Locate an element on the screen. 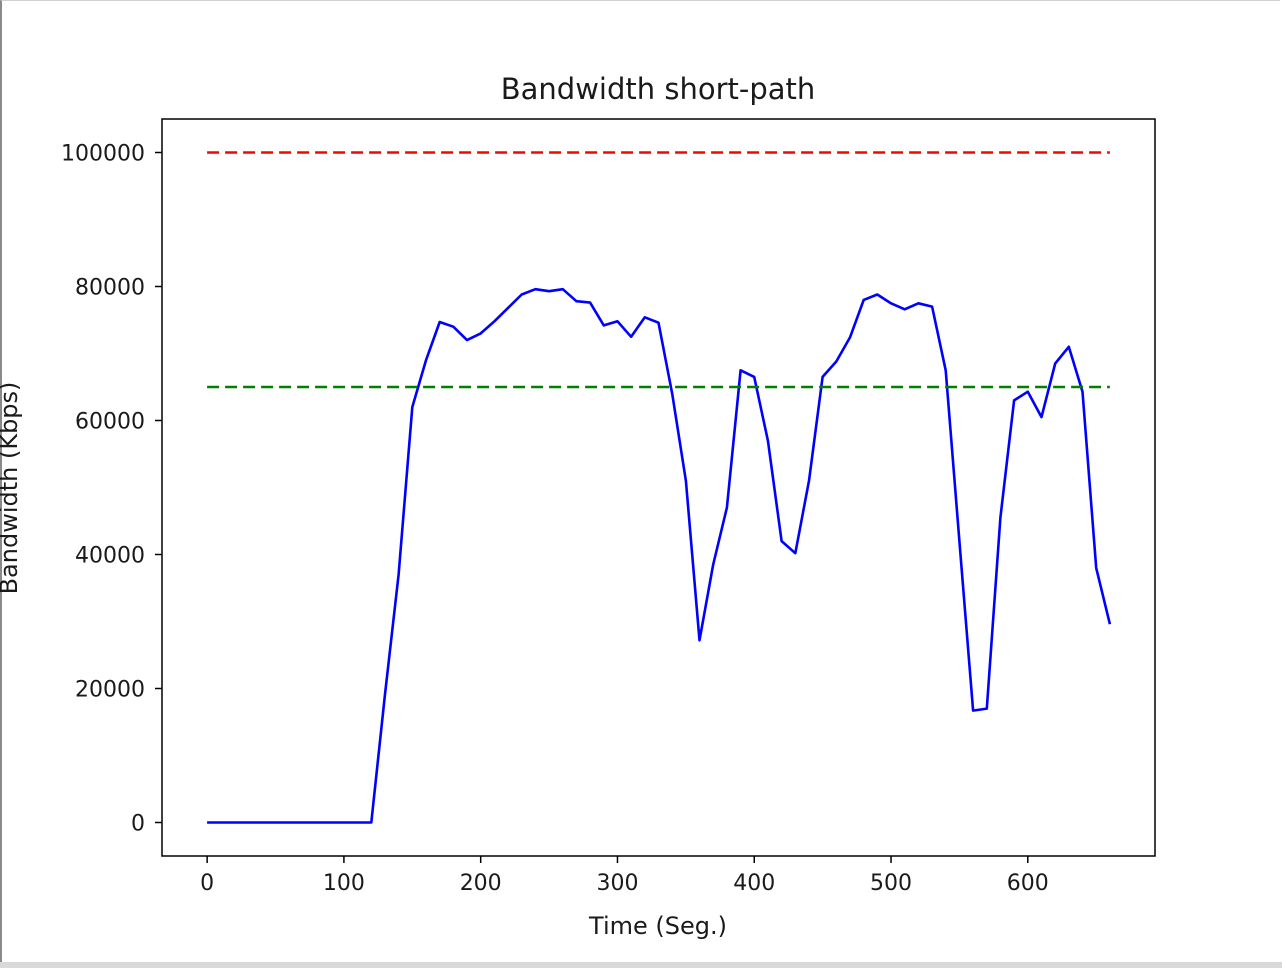 The width and height of the screenshot is (1282, 968). x-tick-label: 600 is located at coordinates (1028, 883).